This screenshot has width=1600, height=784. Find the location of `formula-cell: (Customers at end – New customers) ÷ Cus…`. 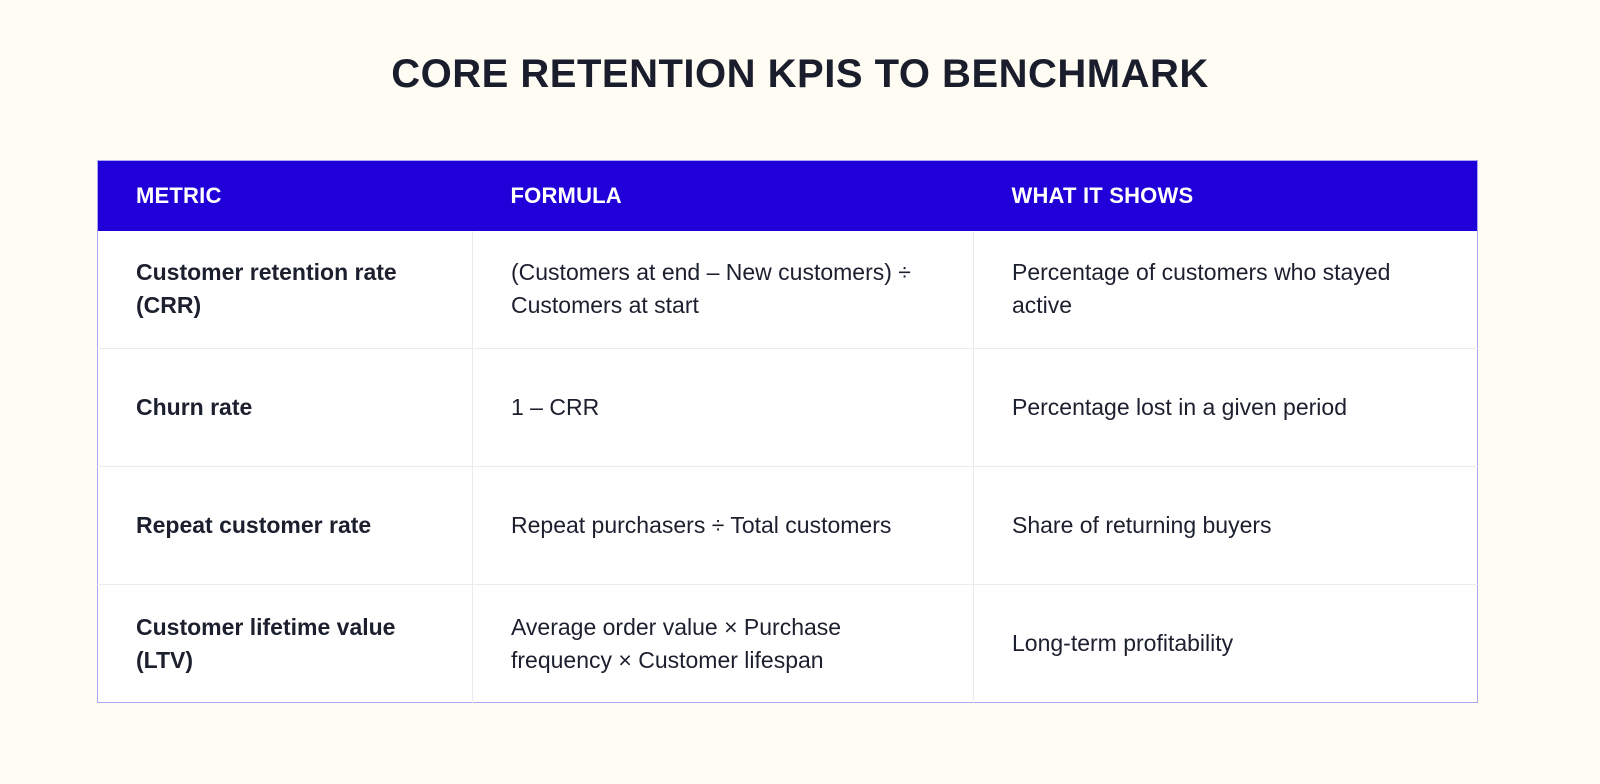

formula-cell: (Customers at end – New customers) ÷ Cus… is located at coordinates (723, 289).